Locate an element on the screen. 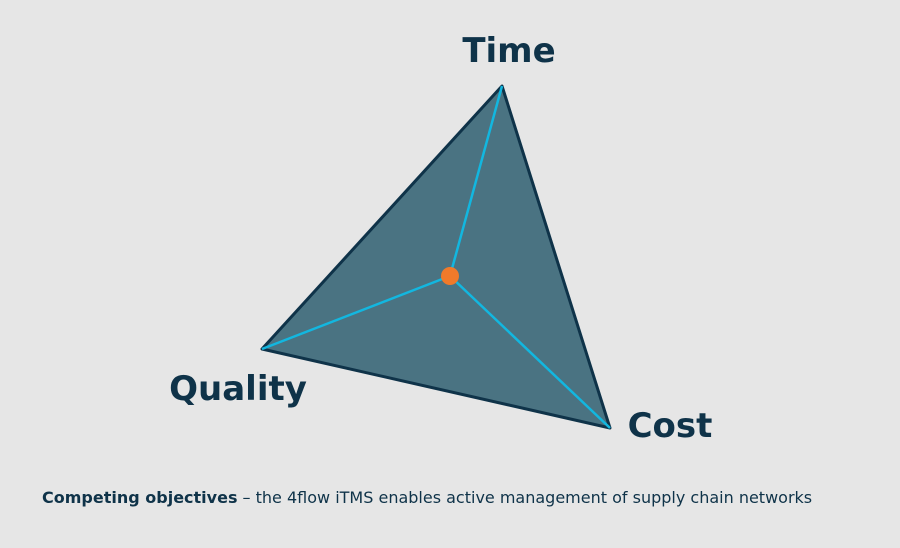 The height and width of the screenshot is (548, 900). center-point is located at coordinates (450, 276).